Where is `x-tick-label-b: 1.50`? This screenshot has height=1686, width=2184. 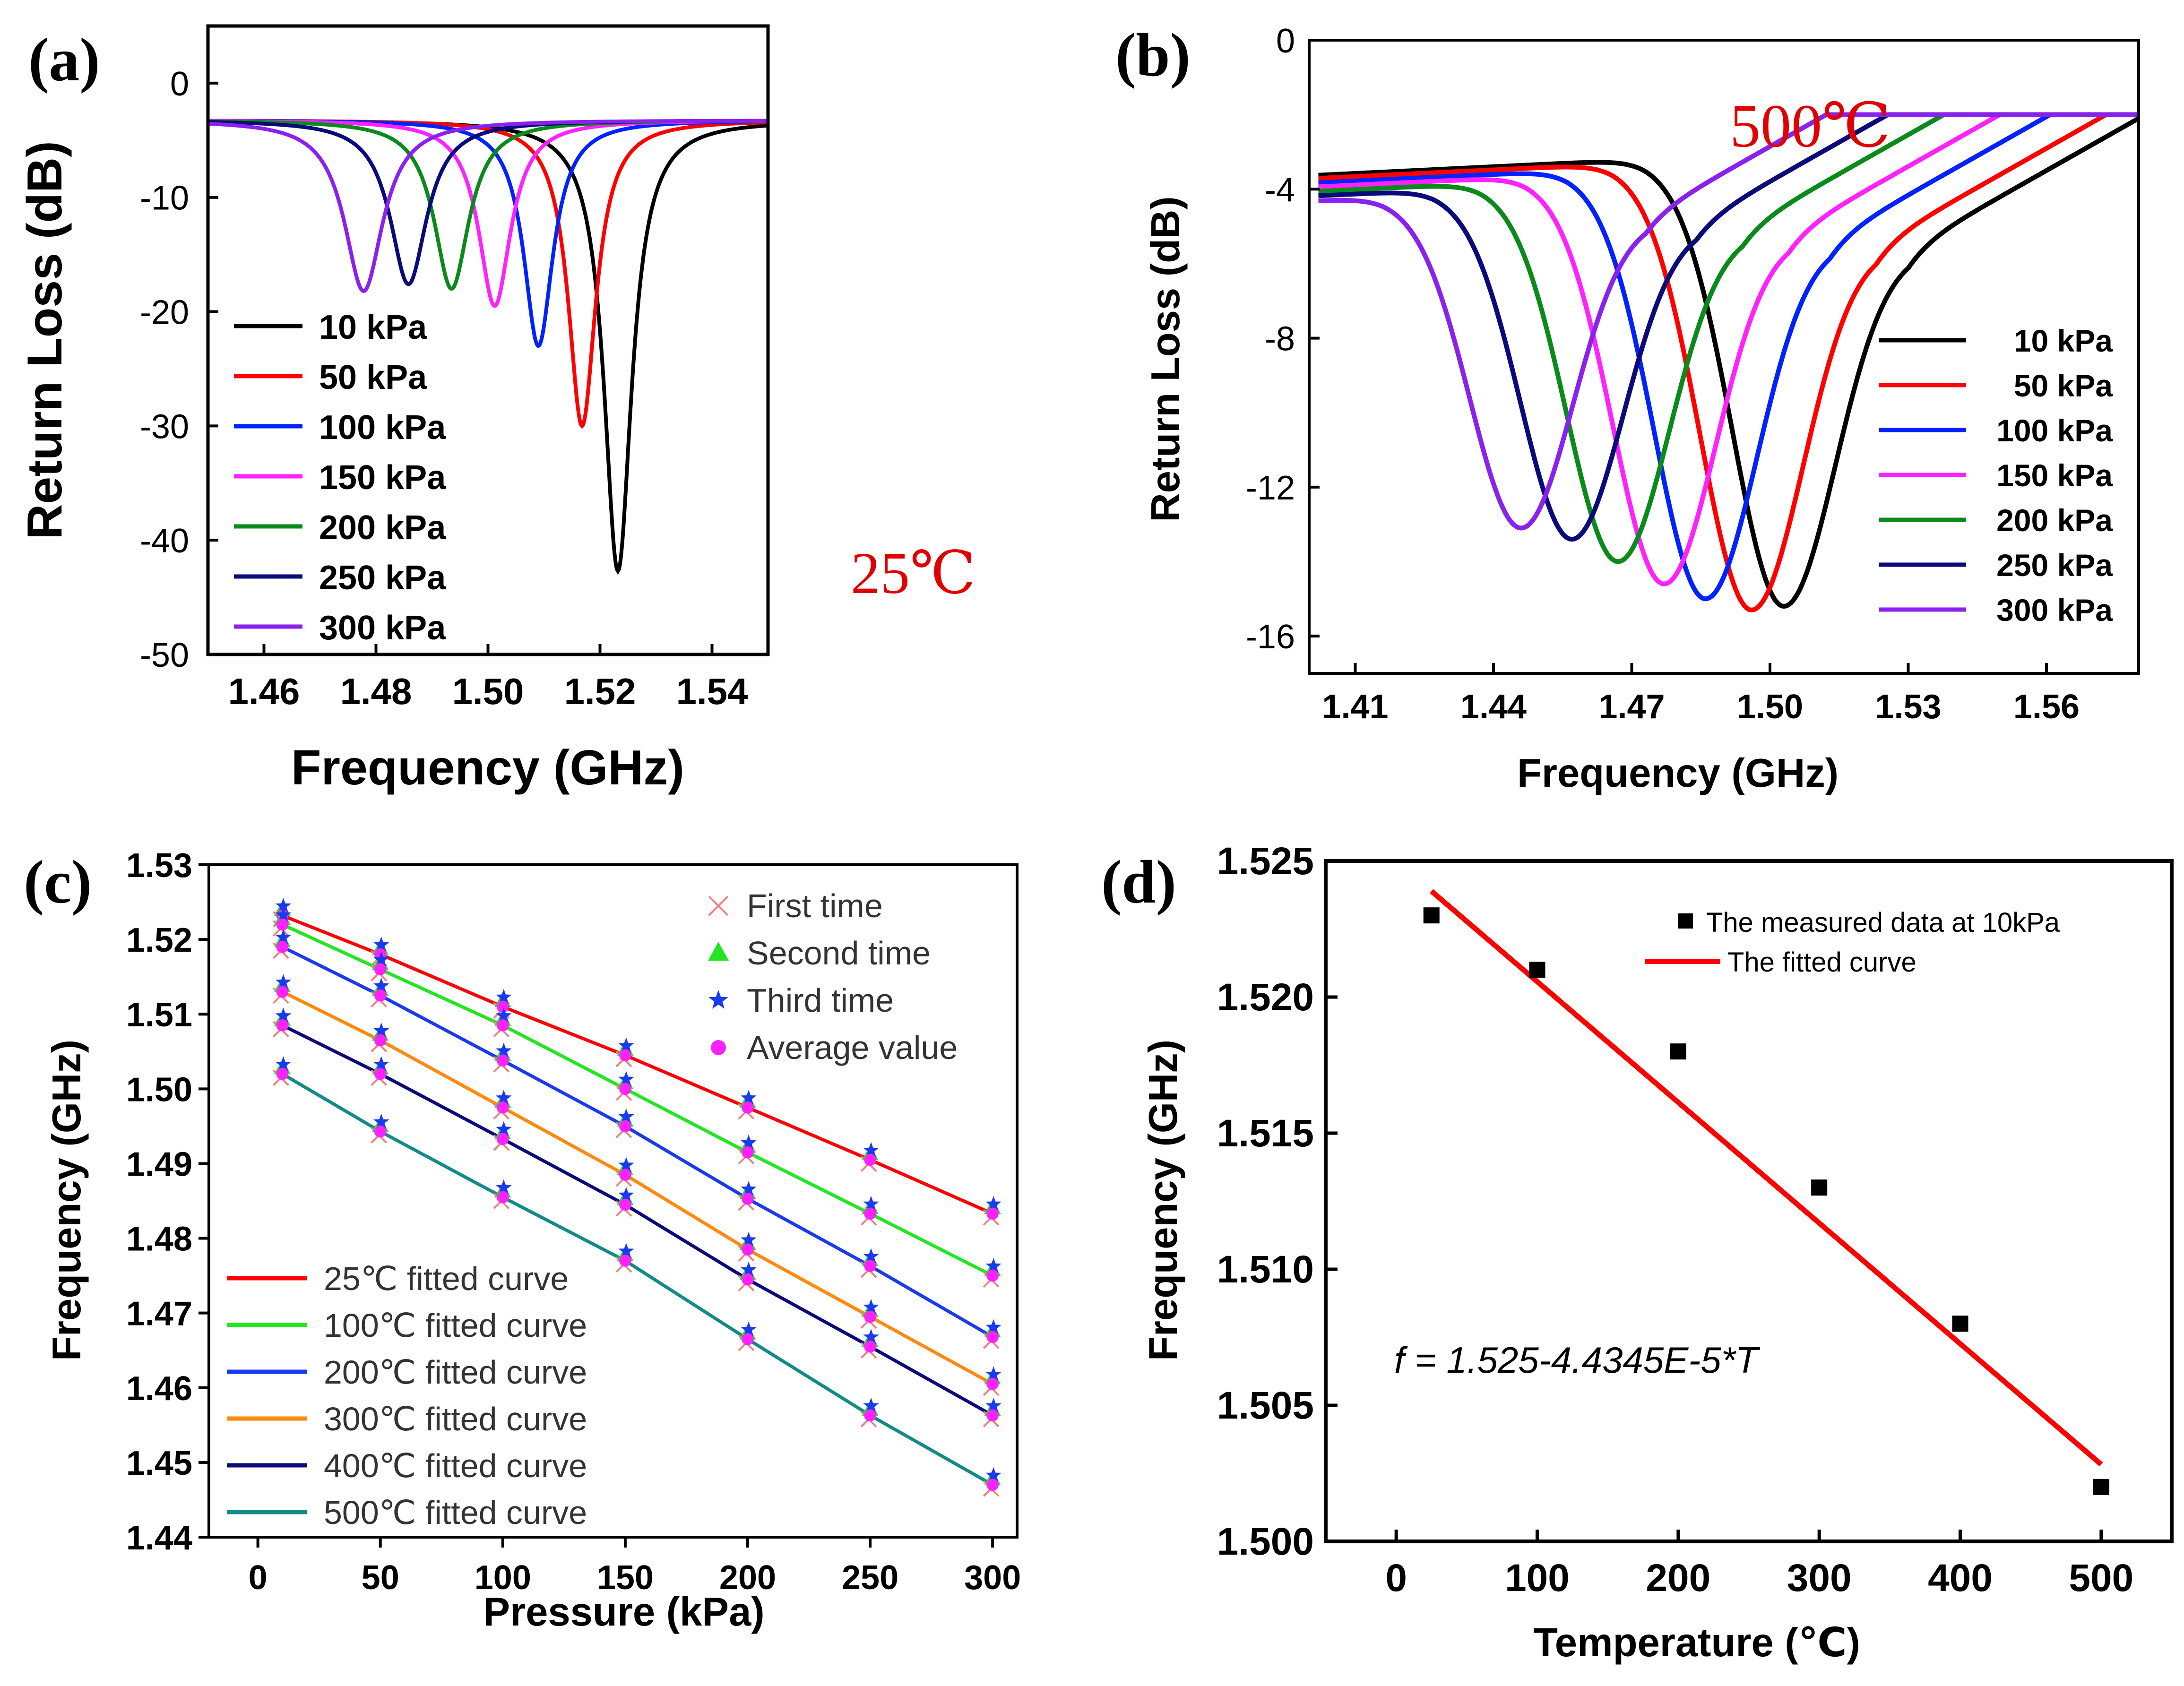
x-tick-label-b: 1.50 is located at coordinates (1770, 707).